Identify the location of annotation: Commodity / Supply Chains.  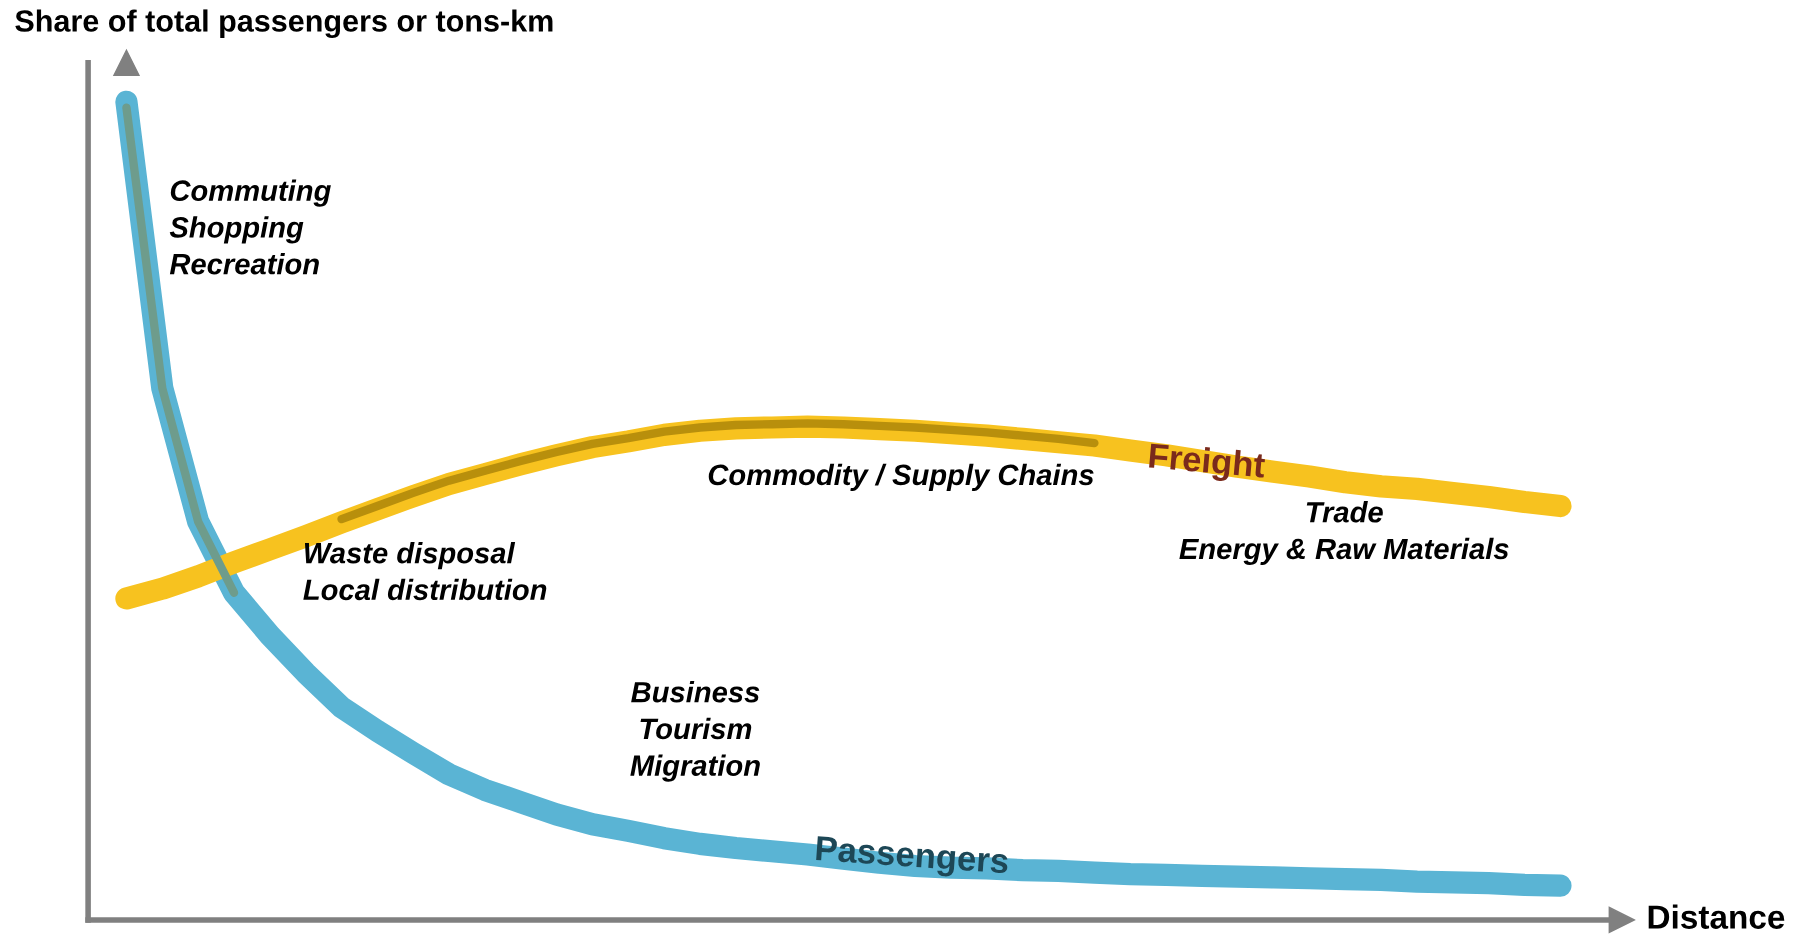
(901, 477).